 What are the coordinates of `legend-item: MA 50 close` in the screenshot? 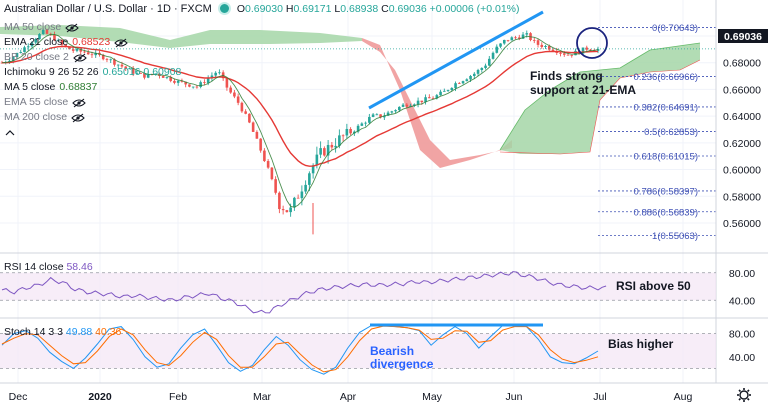 It's located at (92, 27).